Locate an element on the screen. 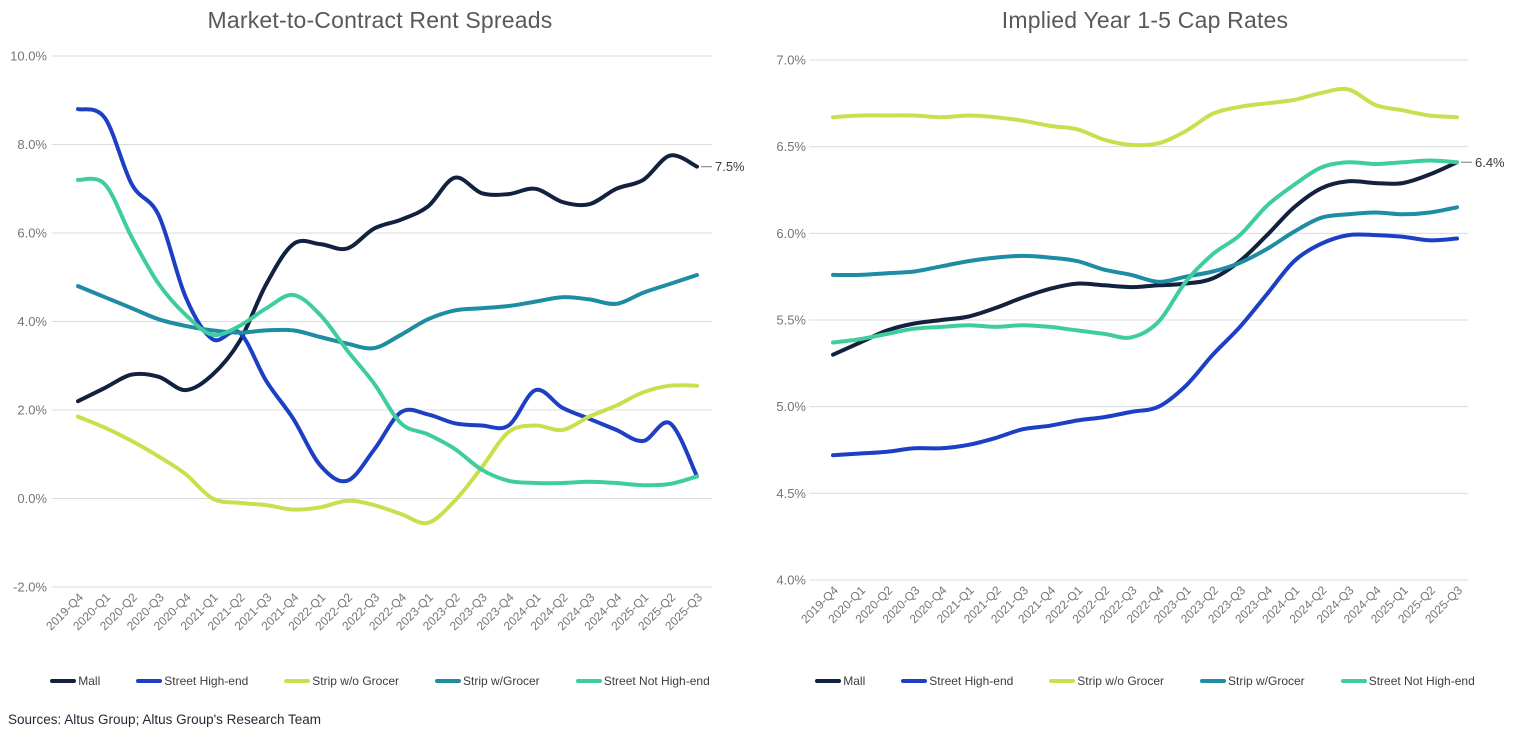 Image resolution: width=1525 pixels, height=750 pixels. y-tick-label: -2.0% is located at coordinates (30, 587).